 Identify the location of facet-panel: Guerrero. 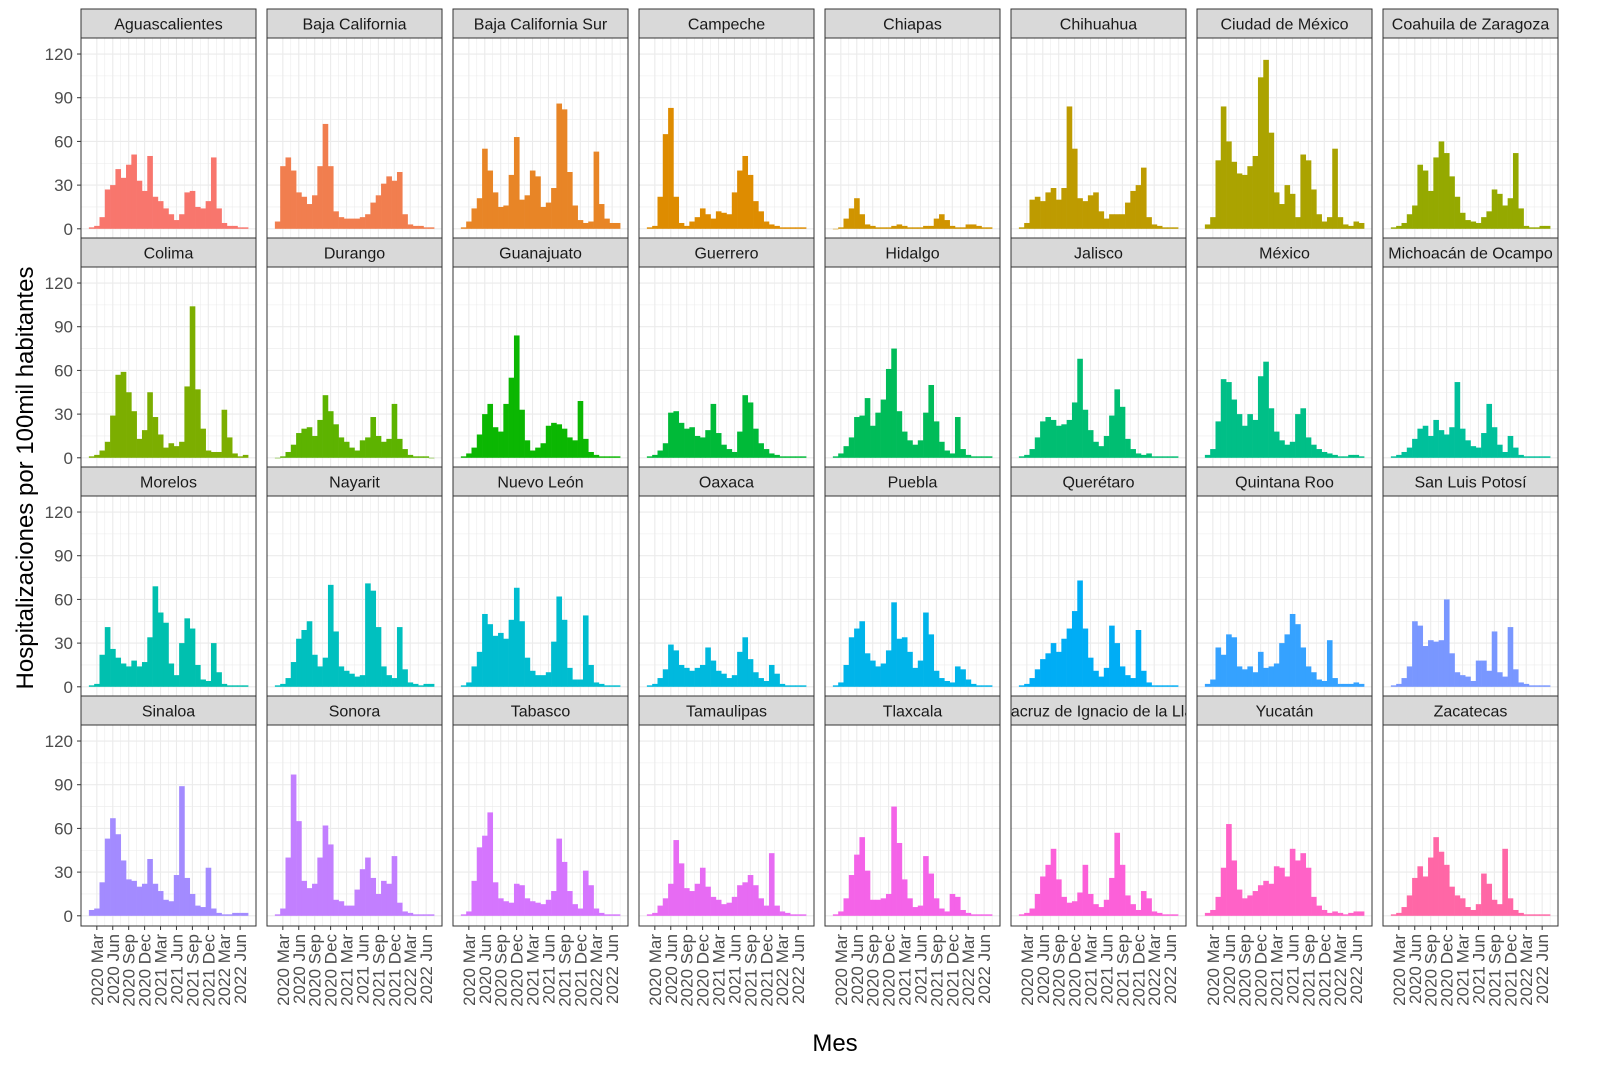
(726, 353).